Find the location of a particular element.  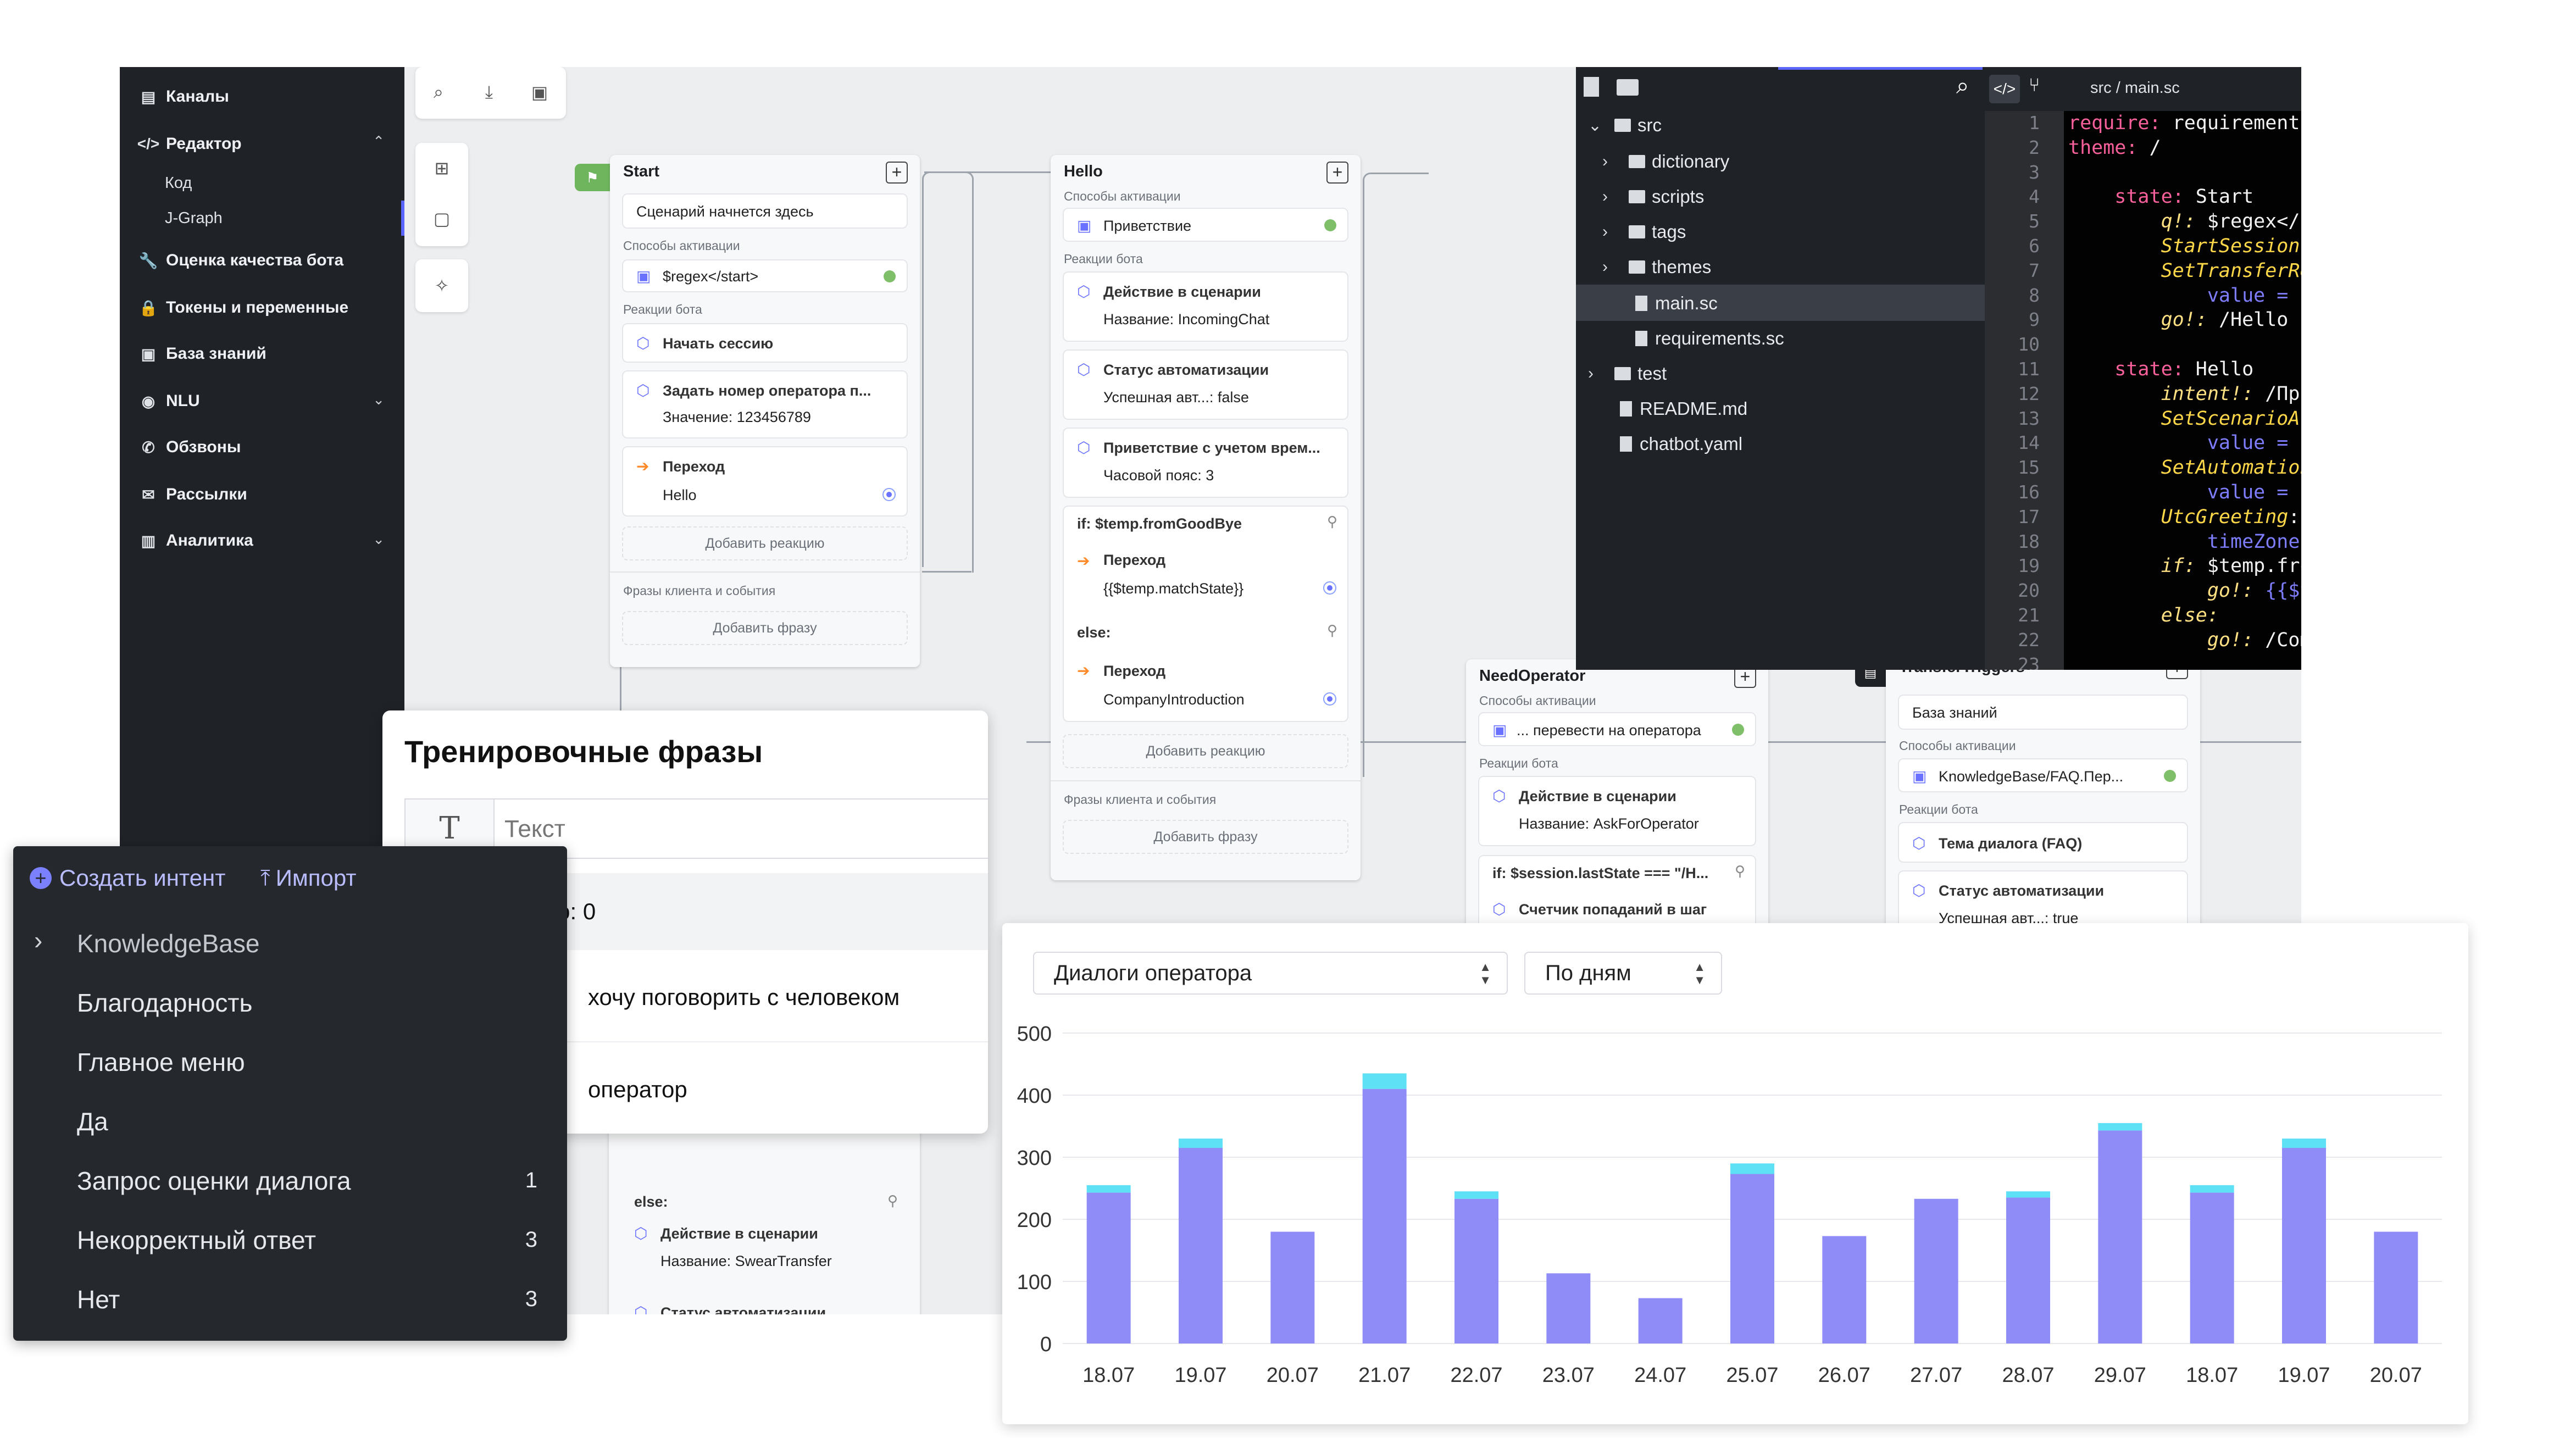

start-entry: Сценарий начнется здесь is located at coordinates (765, 211).